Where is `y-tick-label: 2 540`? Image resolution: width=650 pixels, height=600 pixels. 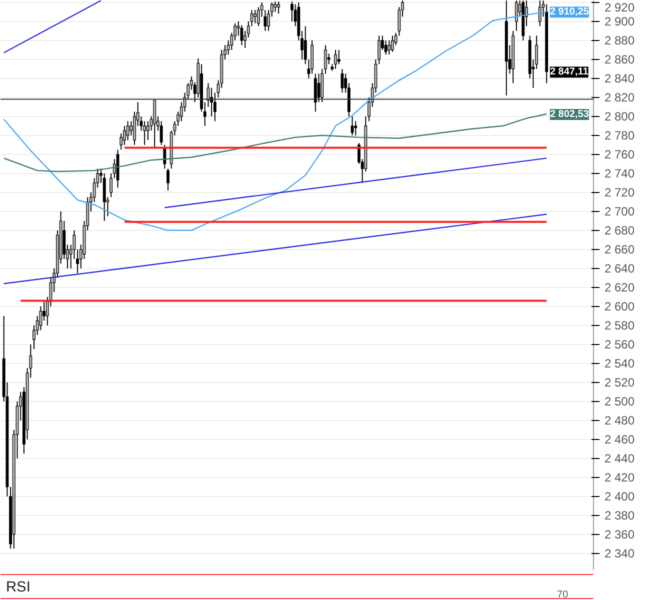
y-tick-label: 2 540 is located at coordinates (619, 363).